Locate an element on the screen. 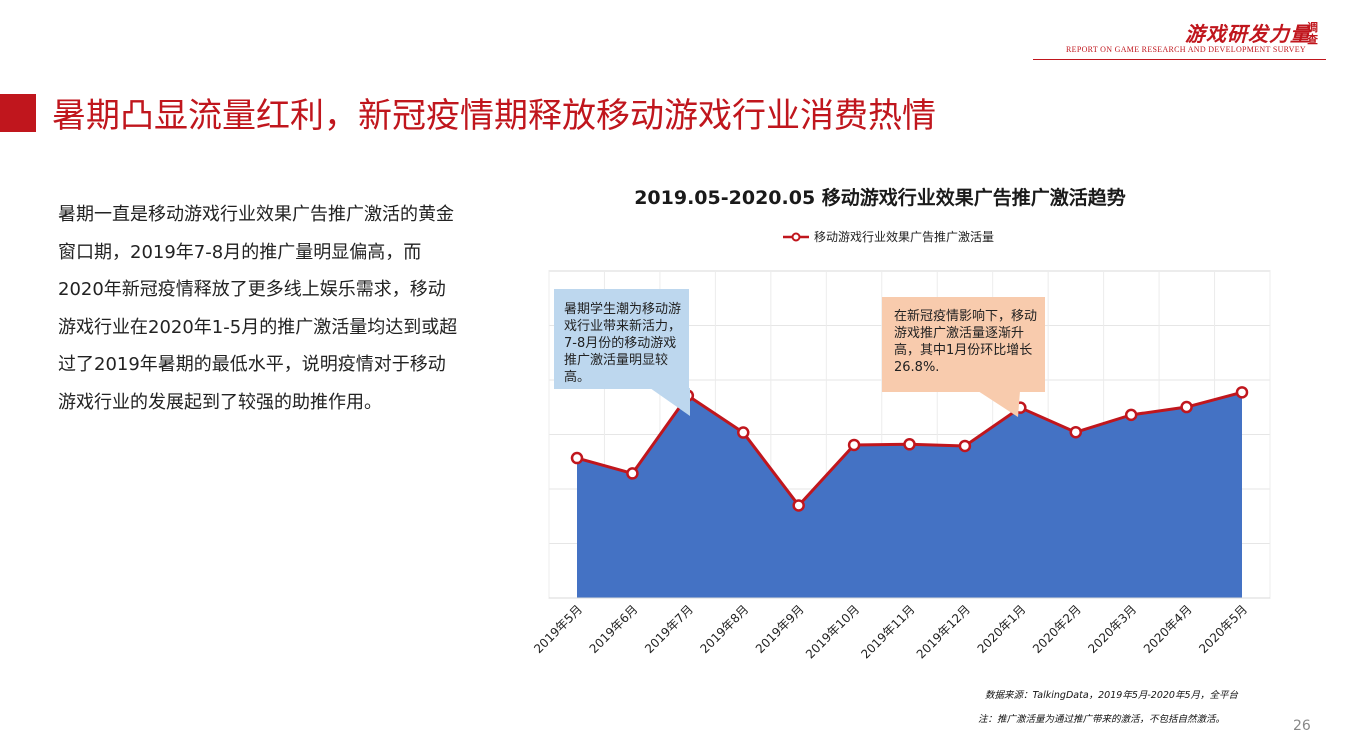  brand-title: 游戏研发力量 is located at coordinates (1248, 34).